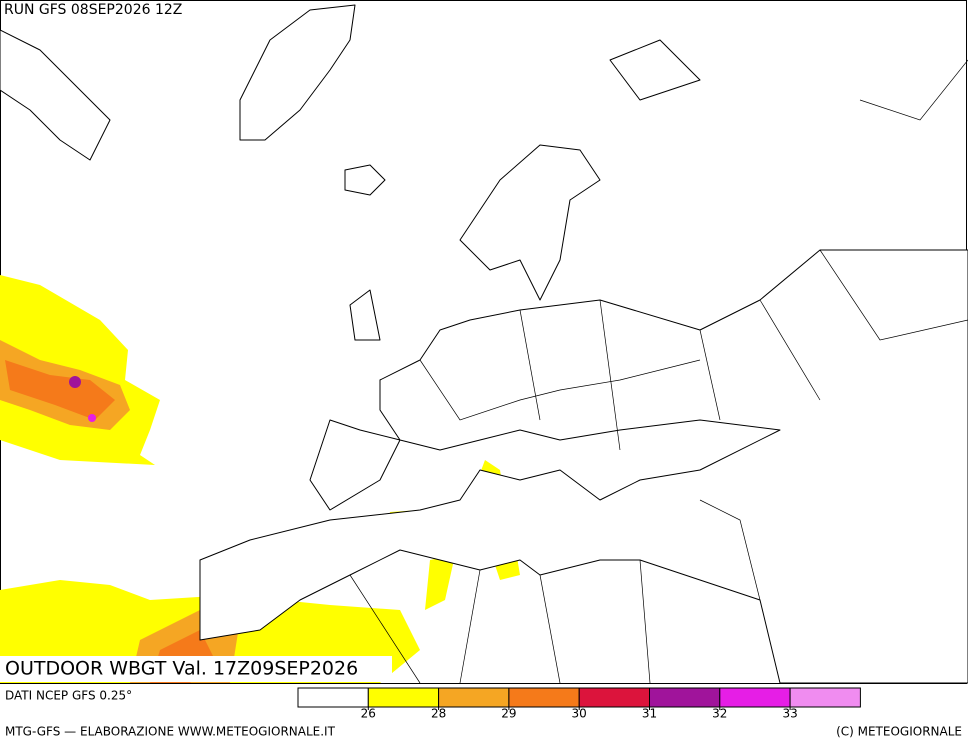 Image resolution: width=968 pixels, height=745 pixels. What do you see at coordinates (368, 714) in the screenshot?
I see `colorbar-label: 26` at bounding box center [368, 714].